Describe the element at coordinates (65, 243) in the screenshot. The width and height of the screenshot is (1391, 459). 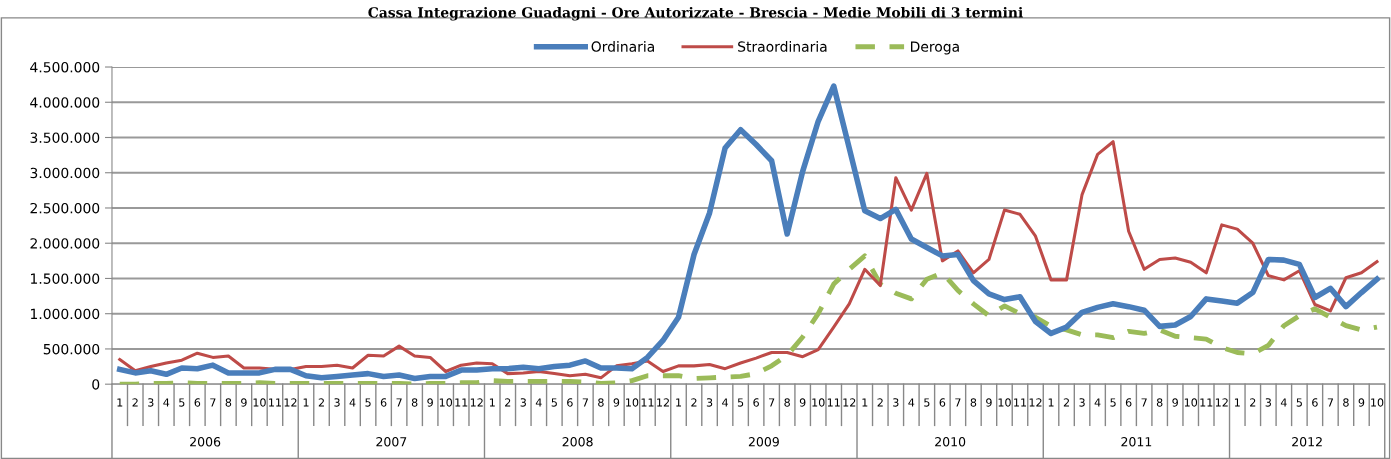
I see `y-tick-label: 2.000.000` at that location.